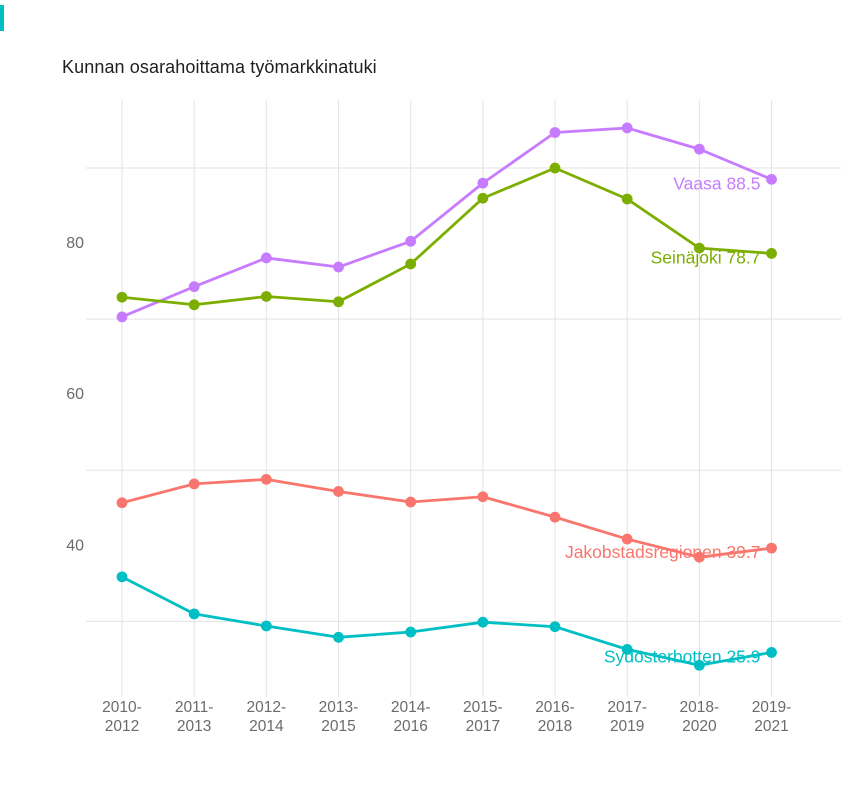 The width and height of the screenshot is (864, 792). What do you see at coordinates (266, 726) in the screenshot?
I see `x-tick-label-line2: 2014` at bounding box center [266, 726].